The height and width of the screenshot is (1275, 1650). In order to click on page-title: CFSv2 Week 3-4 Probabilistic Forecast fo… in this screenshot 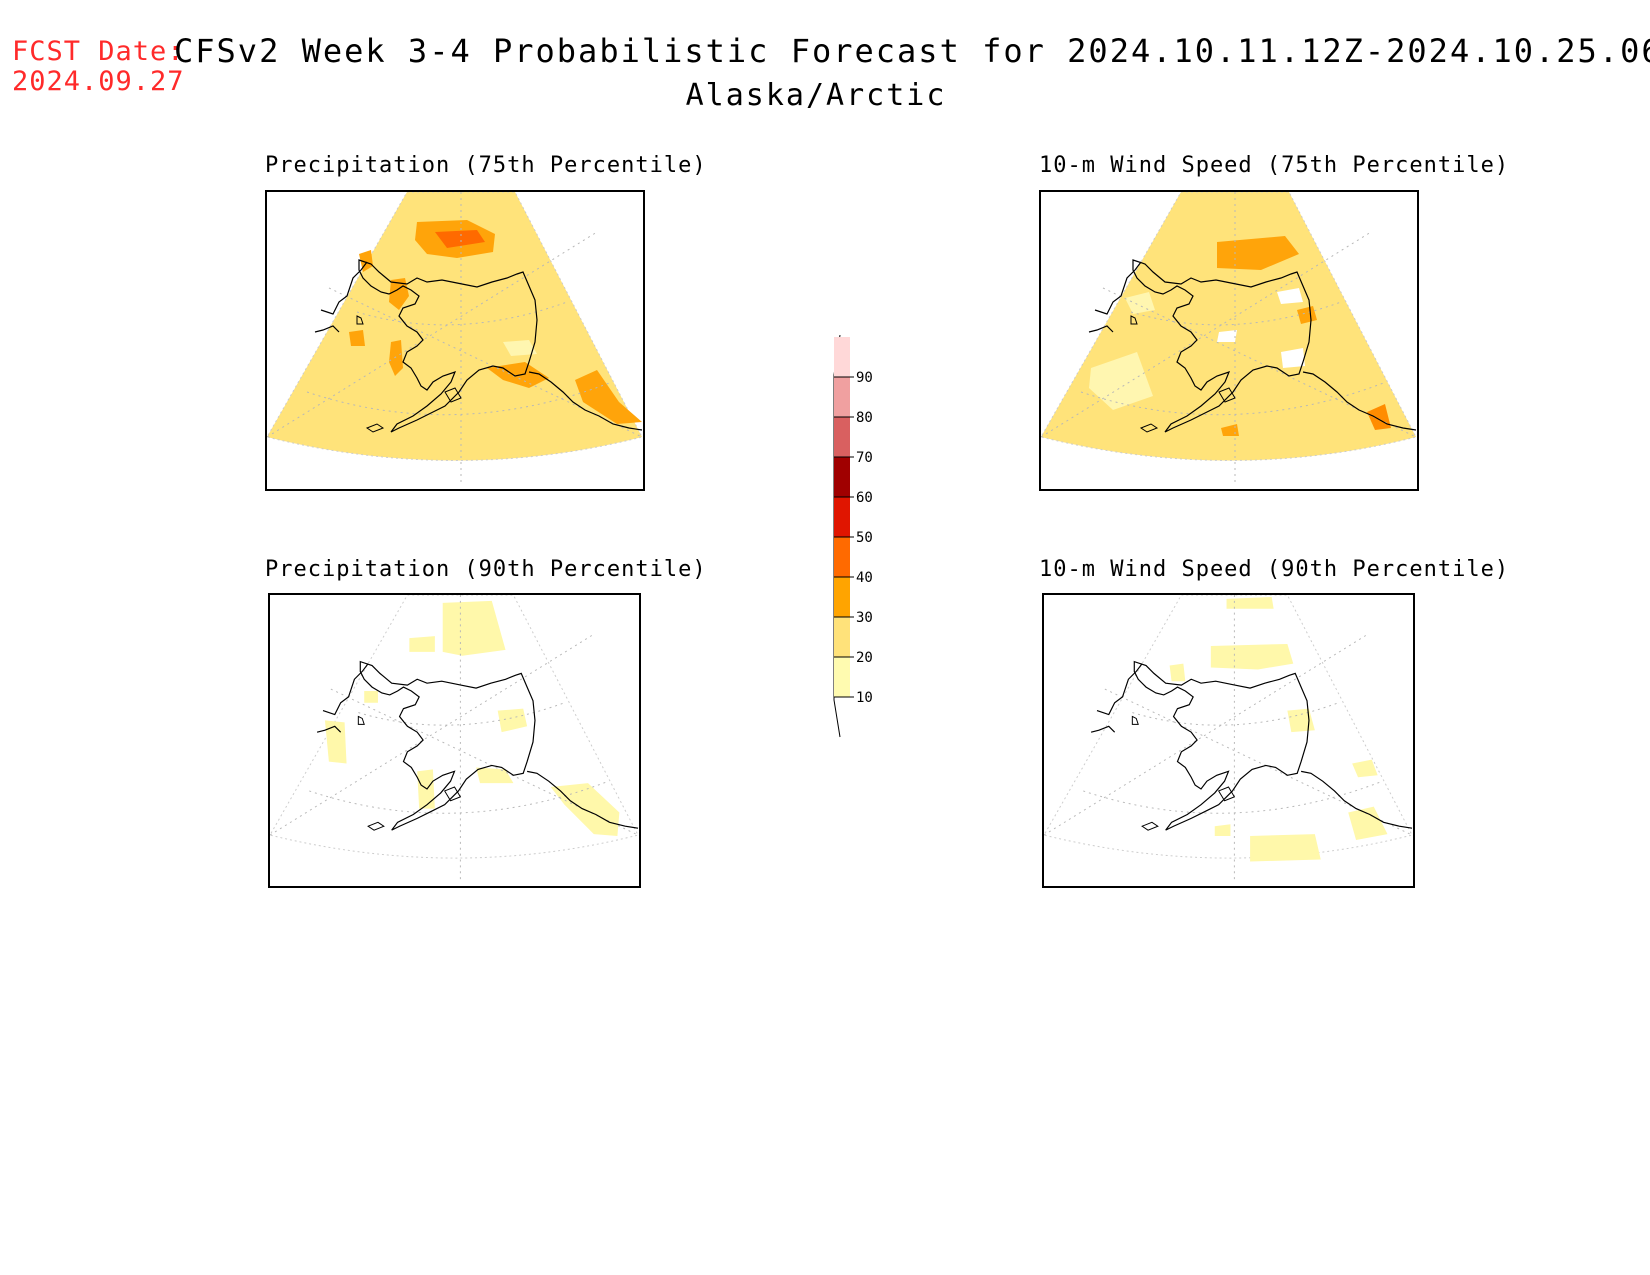, I will do `click(912, 51)`.